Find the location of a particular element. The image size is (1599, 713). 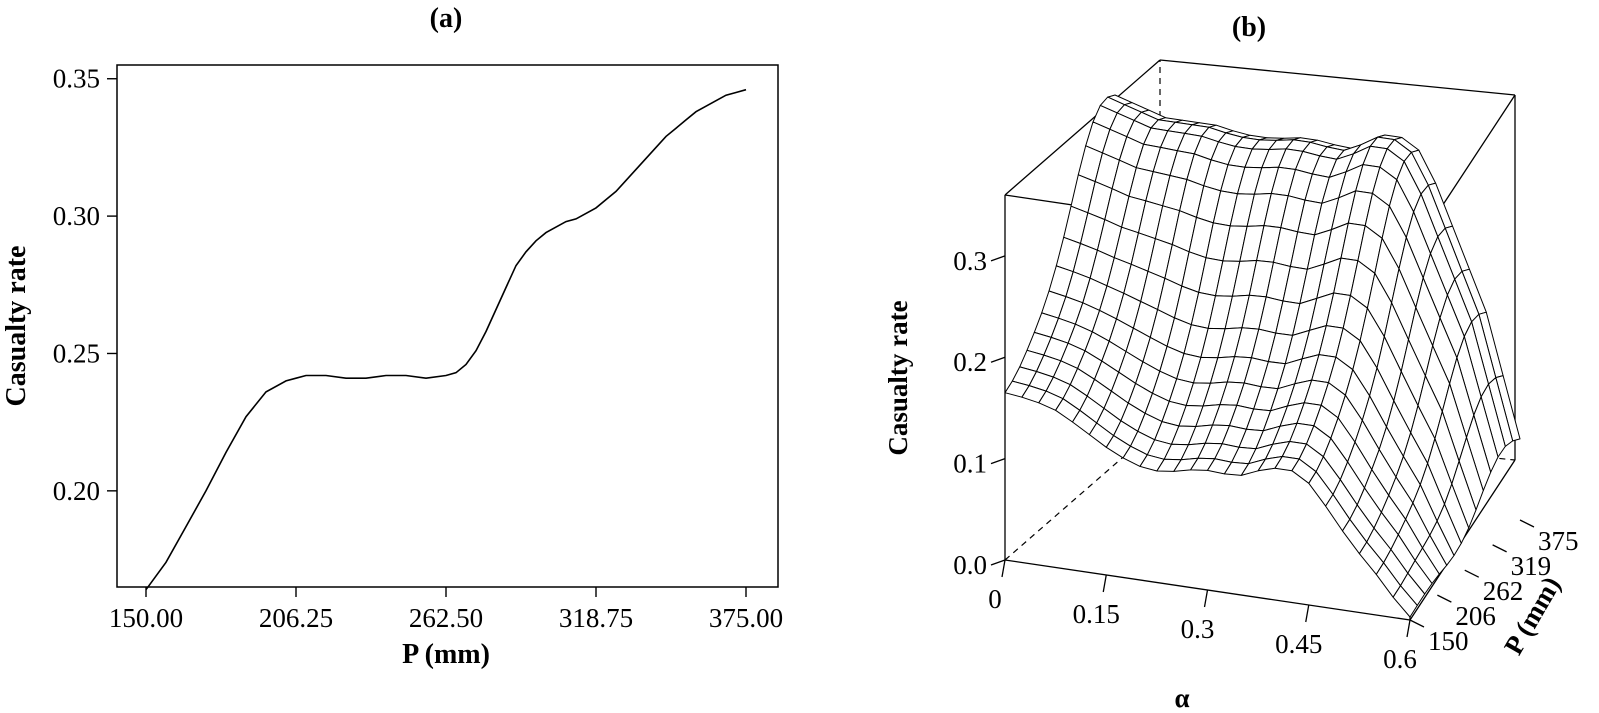

y-ticks-a: 0.20 0.25 0.30 0.35 is located at coordinates (85, 285).